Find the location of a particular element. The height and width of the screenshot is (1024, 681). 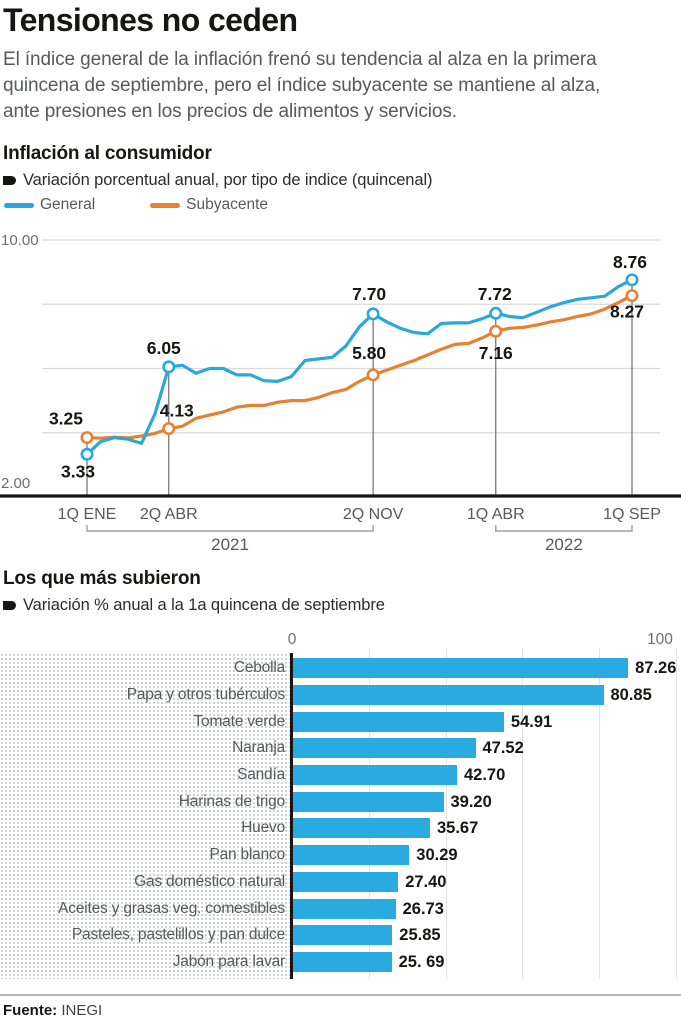

line-series-subyacente is located at coordinates (359, 367).